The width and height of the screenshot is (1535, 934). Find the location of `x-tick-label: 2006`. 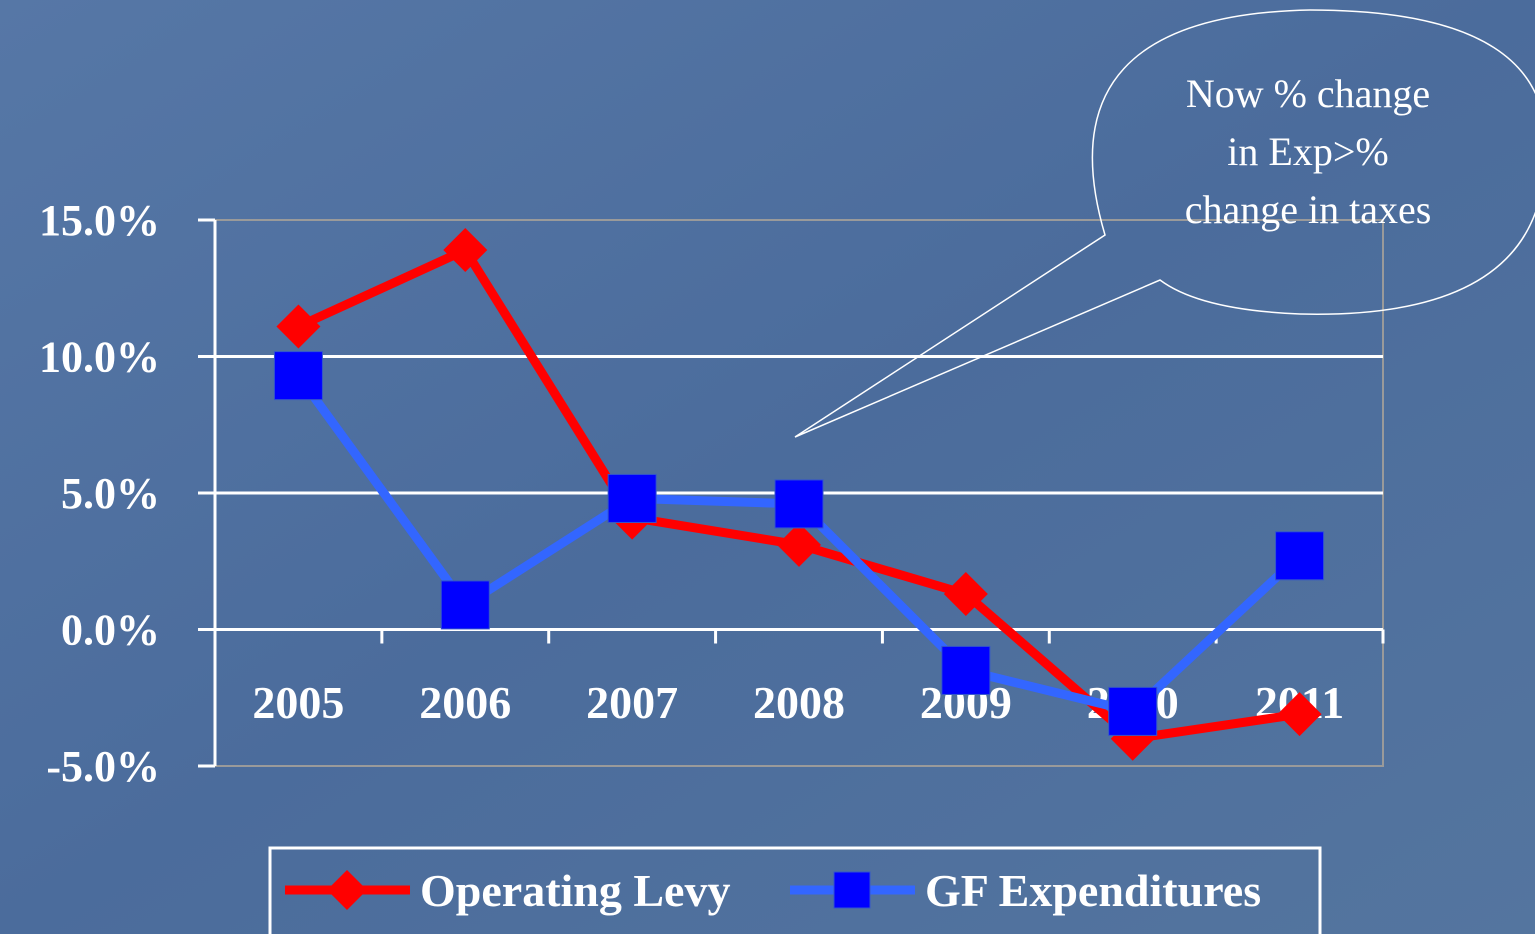

x-tick-label: 2006 is located at coordinates (465, 702).